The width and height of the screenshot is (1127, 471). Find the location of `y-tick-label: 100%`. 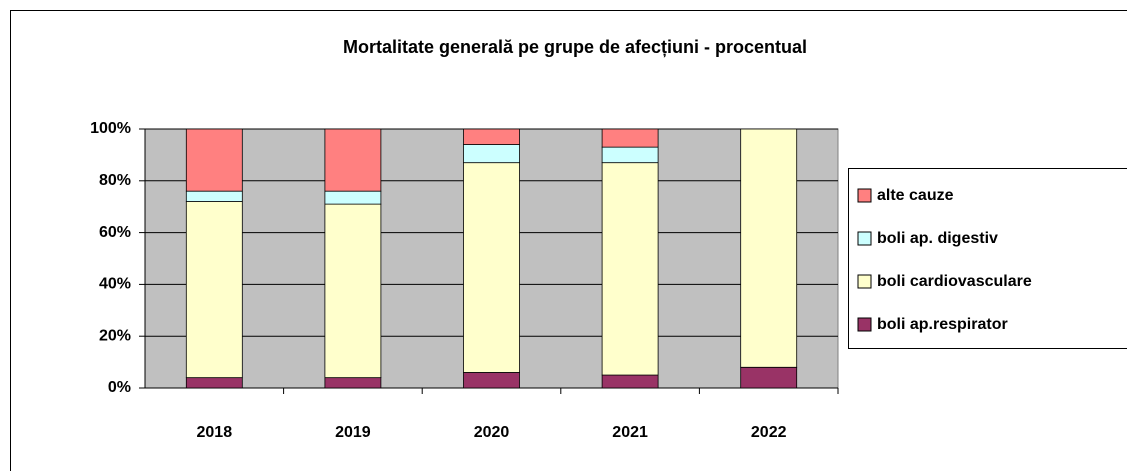

y-tick-label: 100% is located at coordinates (110, 128).